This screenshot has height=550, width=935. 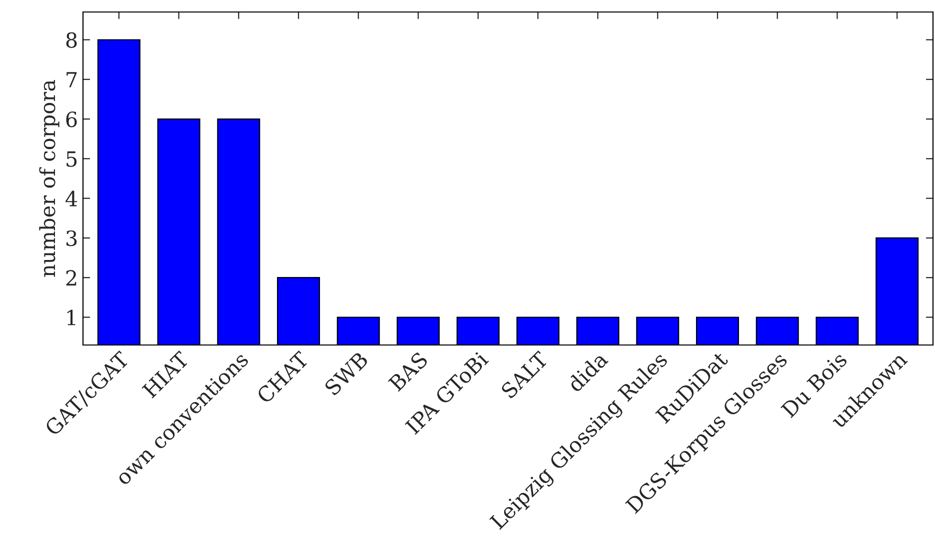 I want to click on y-tick-label: 5, so click(x=71, y=159).